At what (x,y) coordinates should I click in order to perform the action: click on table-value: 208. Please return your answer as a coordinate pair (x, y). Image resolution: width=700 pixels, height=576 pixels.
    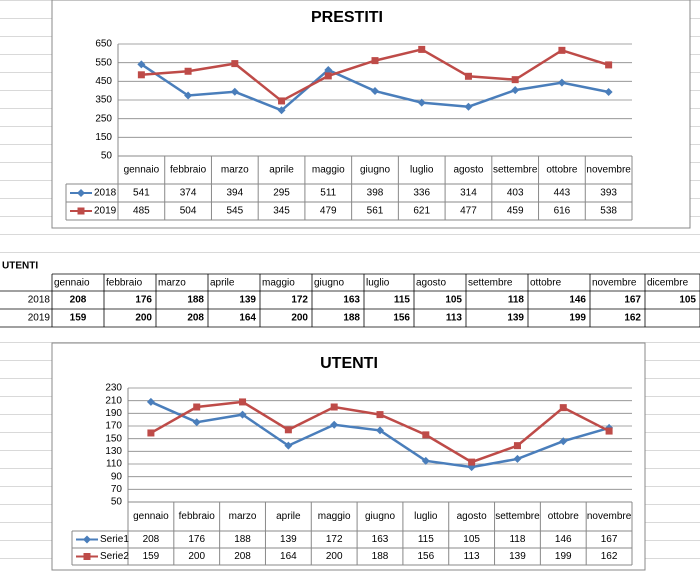
    Looking at the image, I should click on (151, 539).